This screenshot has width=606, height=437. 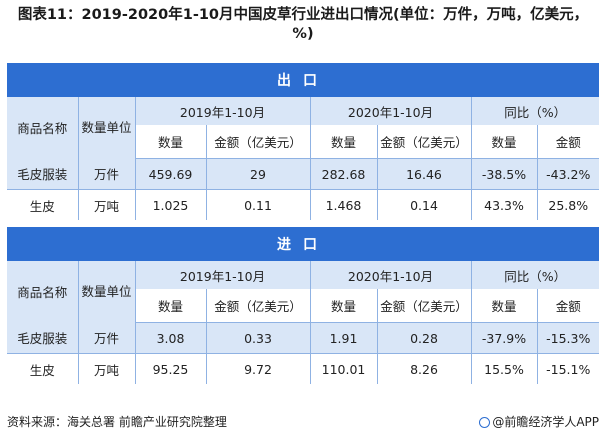 I want to click on amount-2019: 0.33, so click(x=257, y=338).